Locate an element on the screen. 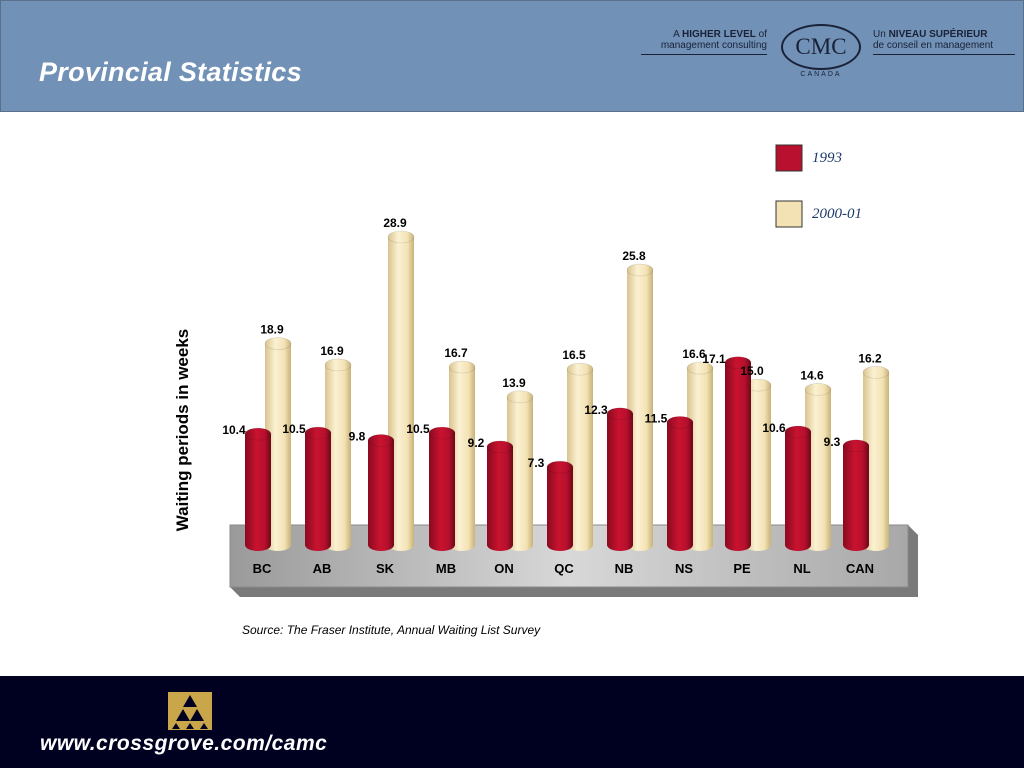 The height and width of the screenshot is (768, 1024). value-label-1993-sk: 9.8 is located at coordinates (357, 437).